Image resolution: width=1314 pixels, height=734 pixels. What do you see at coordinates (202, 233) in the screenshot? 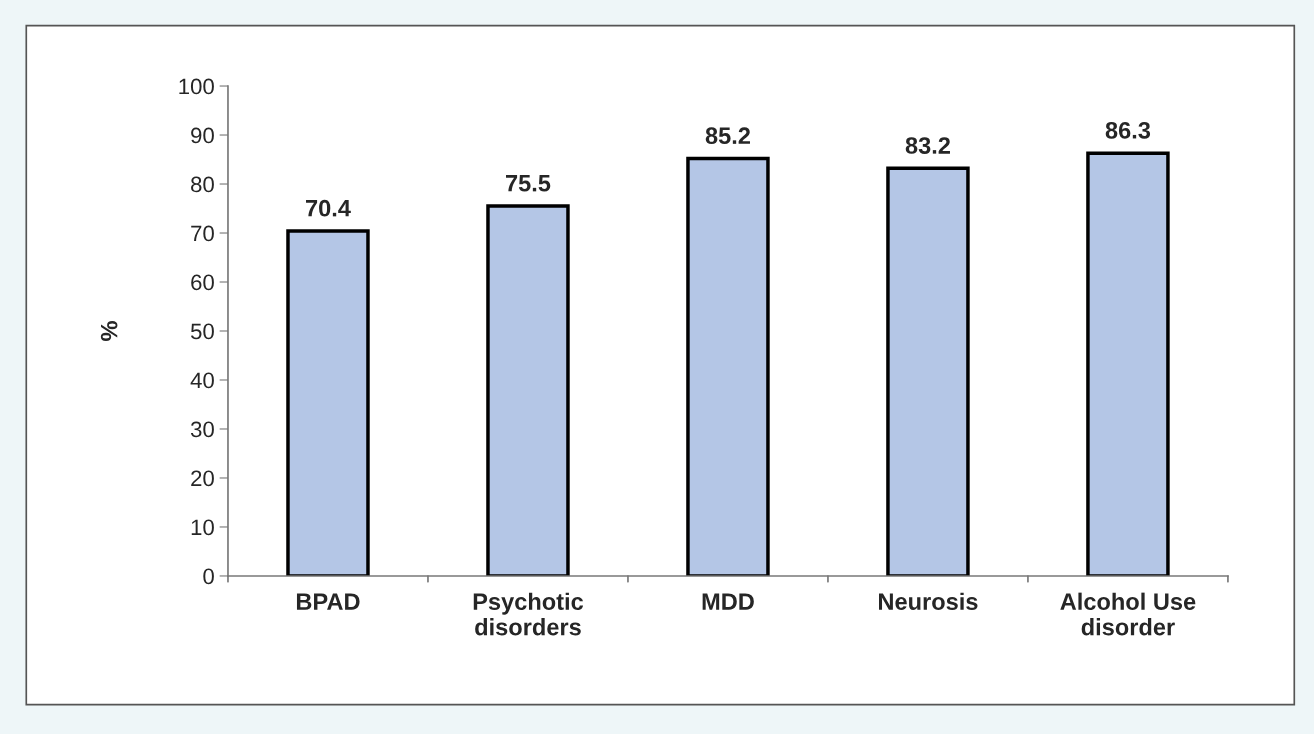
I see `y-tick-label: 70` at bounding box center [202, 233].